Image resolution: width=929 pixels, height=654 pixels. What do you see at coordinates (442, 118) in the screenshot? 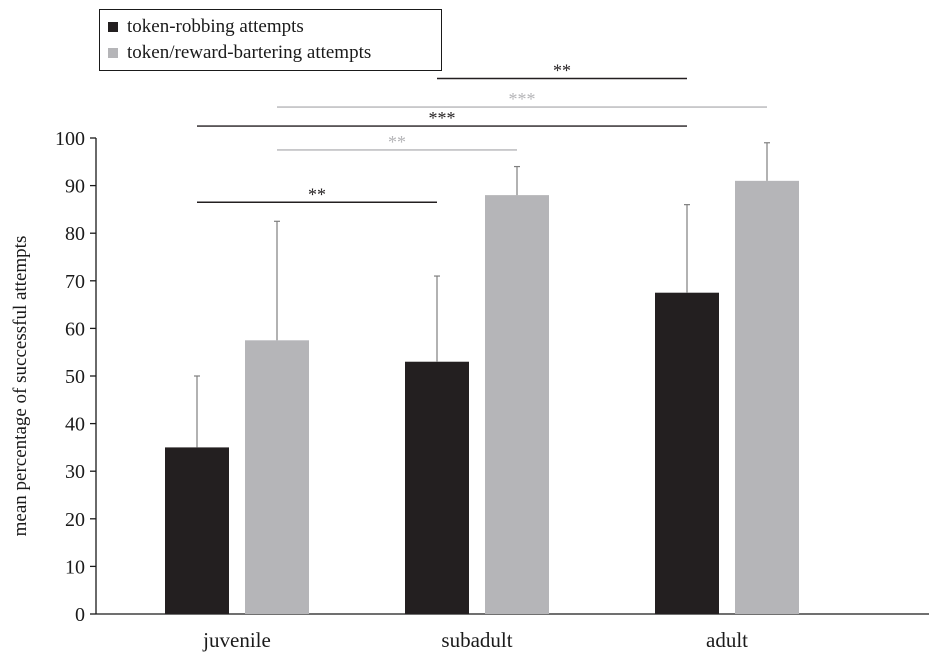
I see `significance-label-3: ***` at bounding box center [442, 118].